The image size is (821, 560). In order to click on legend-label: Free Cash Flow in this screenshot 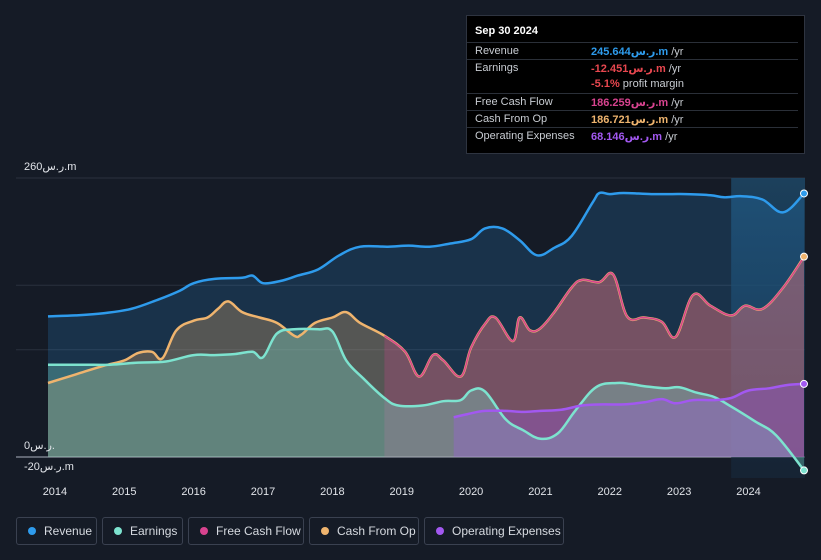, I will do `click(258, 531)`.